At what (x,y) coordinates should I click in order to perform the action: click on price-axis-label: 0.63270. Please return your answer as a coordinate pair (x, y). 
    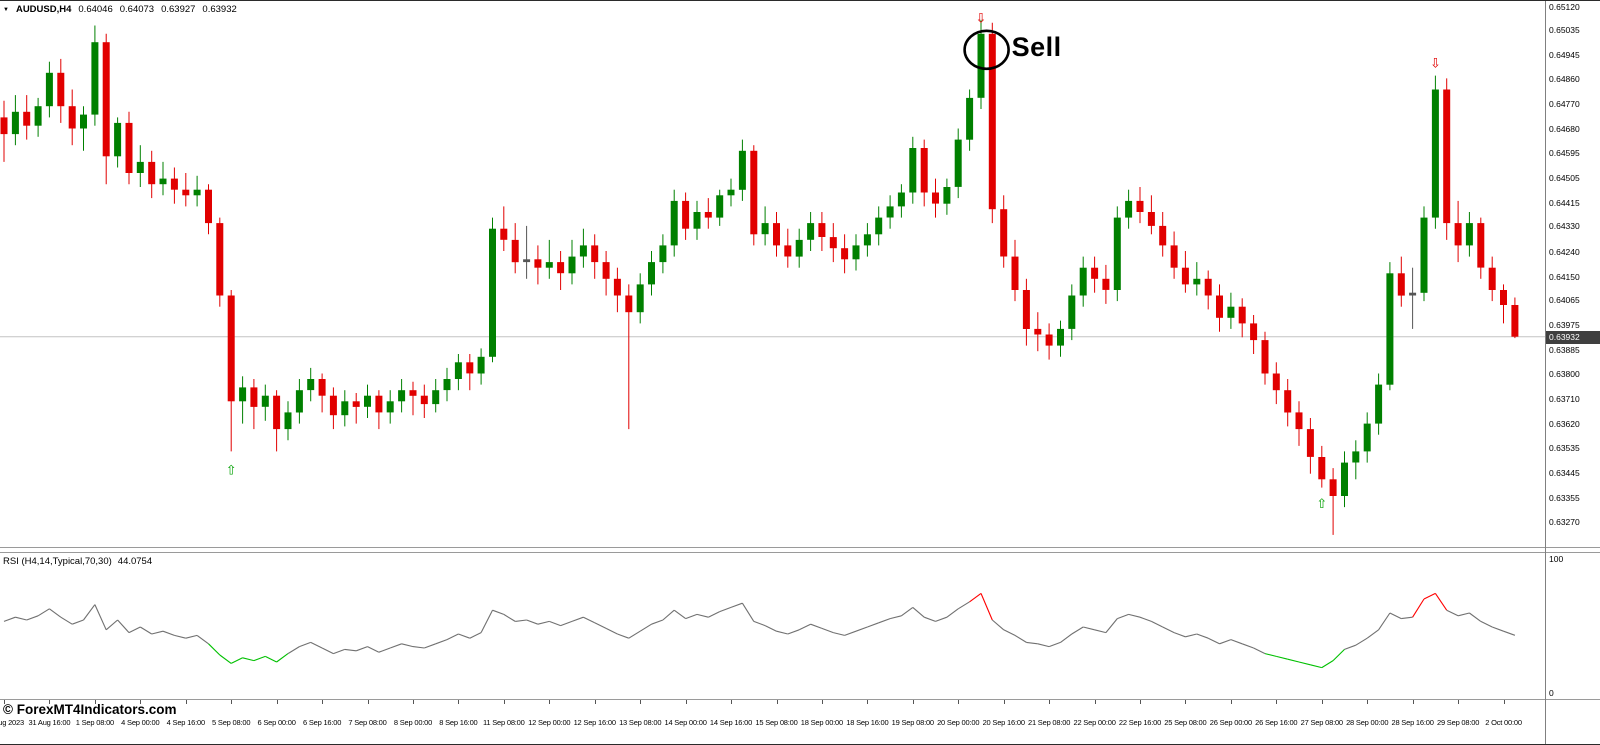
    Looking at the image, I should click on (1564, 521).